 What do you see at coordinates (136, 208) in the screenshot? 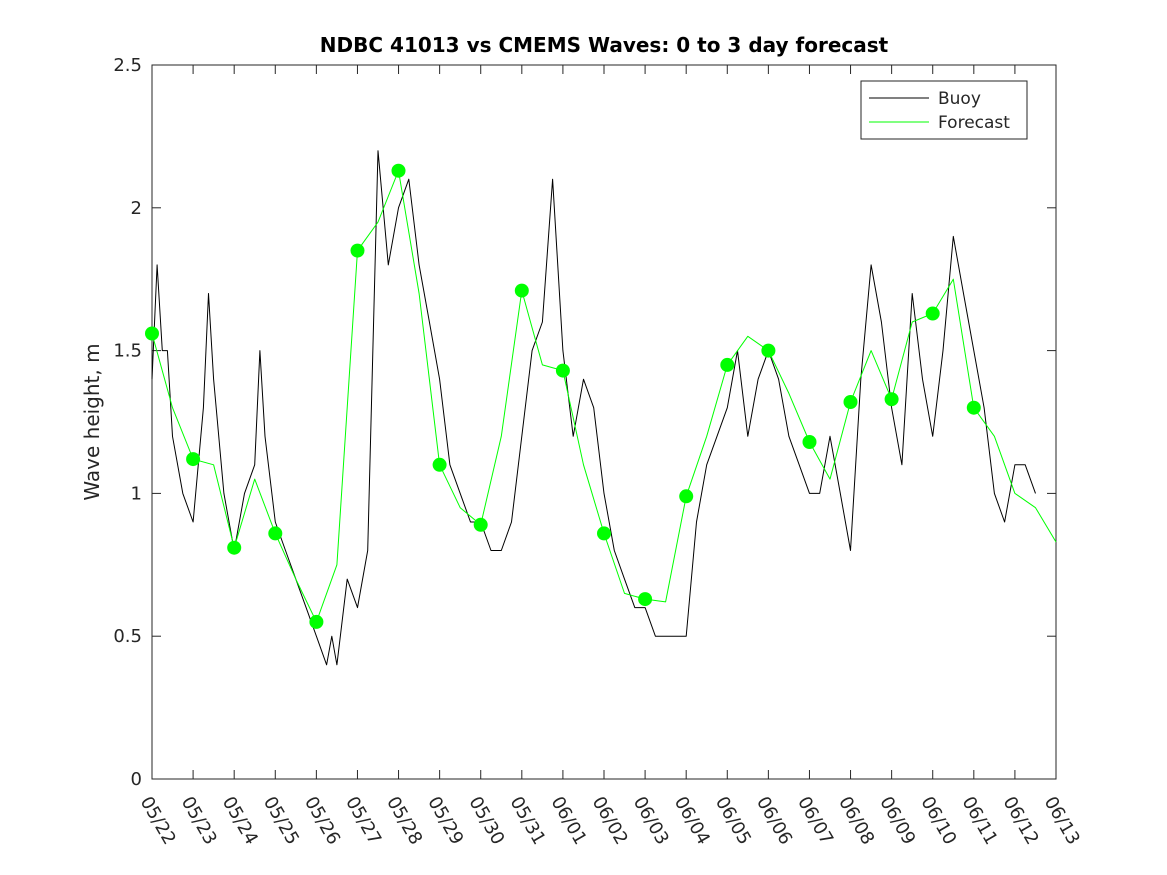
I see `y-tick-label: 2` at bounding box center [136, 208].